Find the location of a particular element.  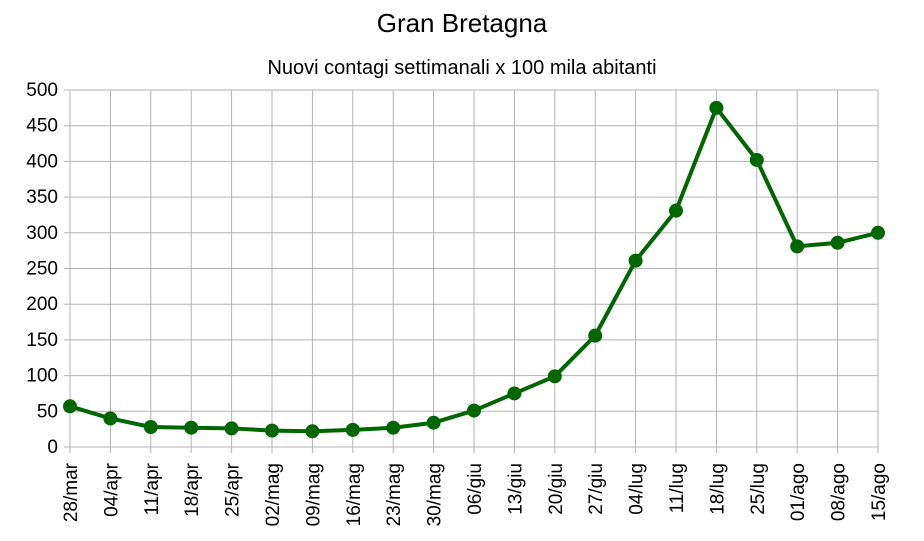

x-tick-label: 13/giu is located at coordinates (515, 489).